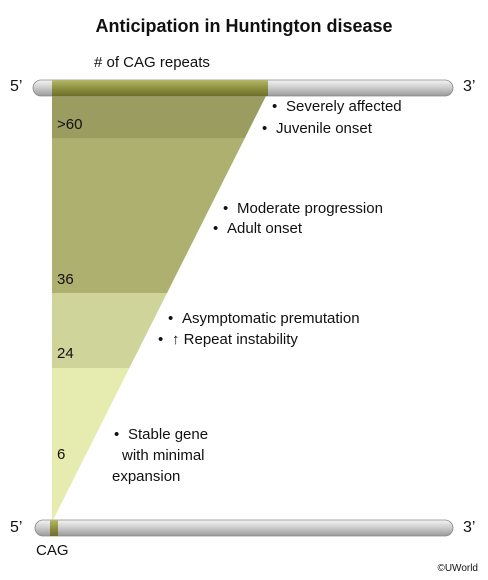  I want to click on top-dna-strand, so click(243, 88).